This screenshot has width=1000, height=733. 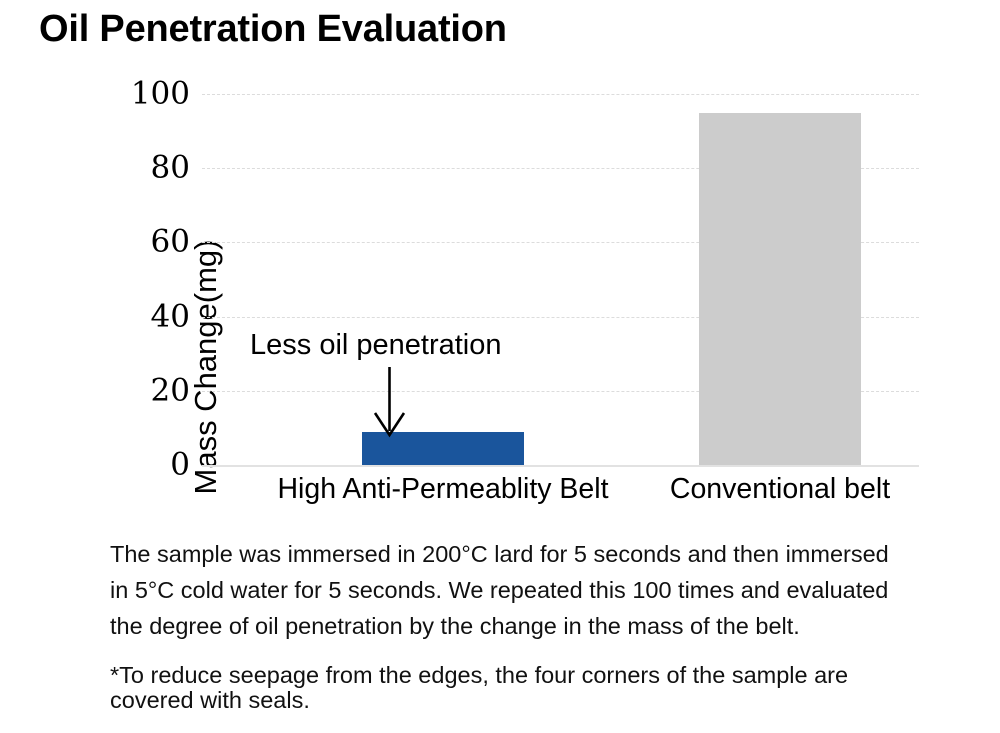 What do you see at coordinates (210, 700) in the screenshot?
I see `footnote-line: covered with seals.` at bounding box center [210, 700].